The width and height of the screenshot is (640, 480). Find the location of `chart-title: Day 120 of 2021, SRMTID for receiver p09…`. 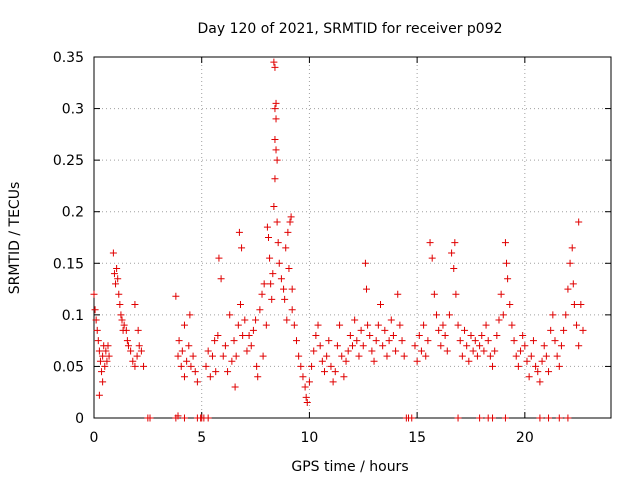

chart-title: Day 120 of 2021, SRMTID for receiver p09… is located at coordinates (349, 29).